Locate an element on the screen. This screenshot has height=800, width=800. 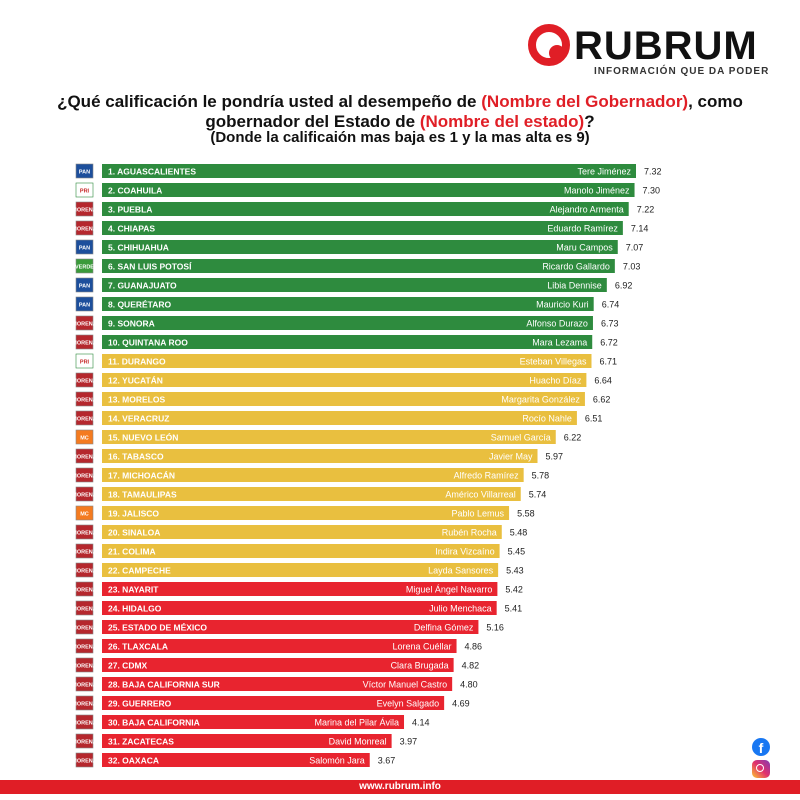
governor-label: Libia Dennise is located at coordinates (574, 286).